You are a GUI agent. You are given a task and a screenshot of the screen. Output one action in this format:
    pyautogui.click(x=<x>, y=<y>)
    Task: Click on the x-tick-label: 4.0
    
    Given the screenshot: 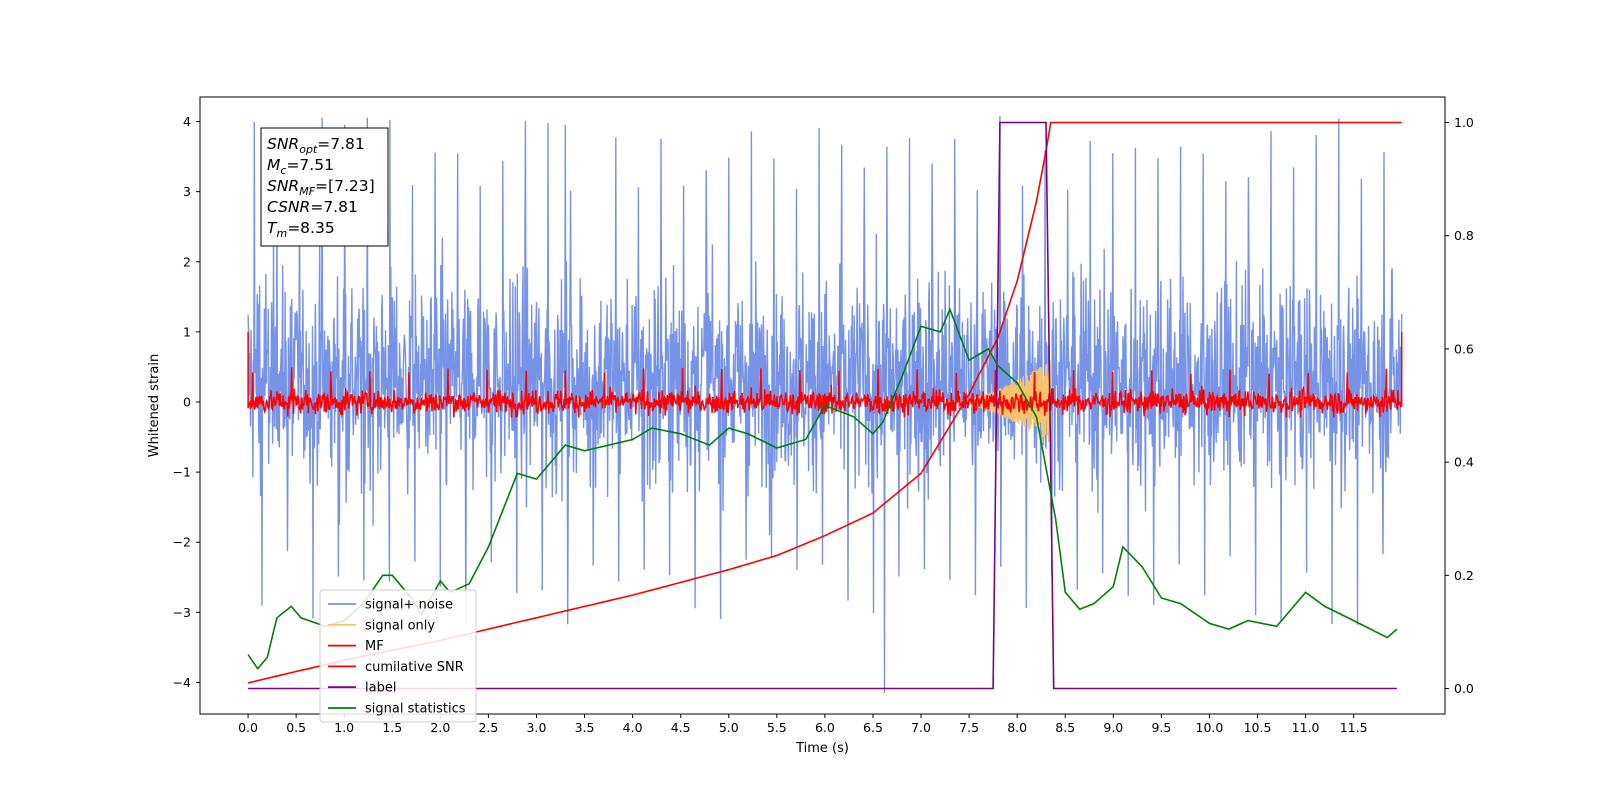 What is the action you would take?
    pyautogui.click(x=633, y=727)
    